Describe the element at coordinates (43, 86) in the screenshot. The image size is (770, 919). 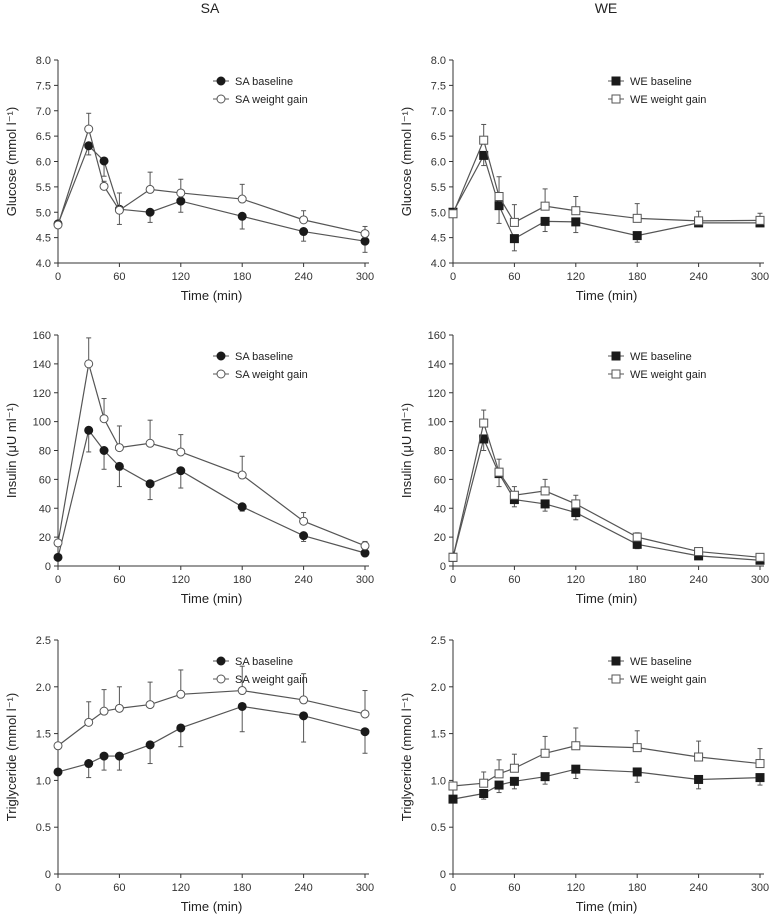
I see `y-tick-label: 7.5` at that location.